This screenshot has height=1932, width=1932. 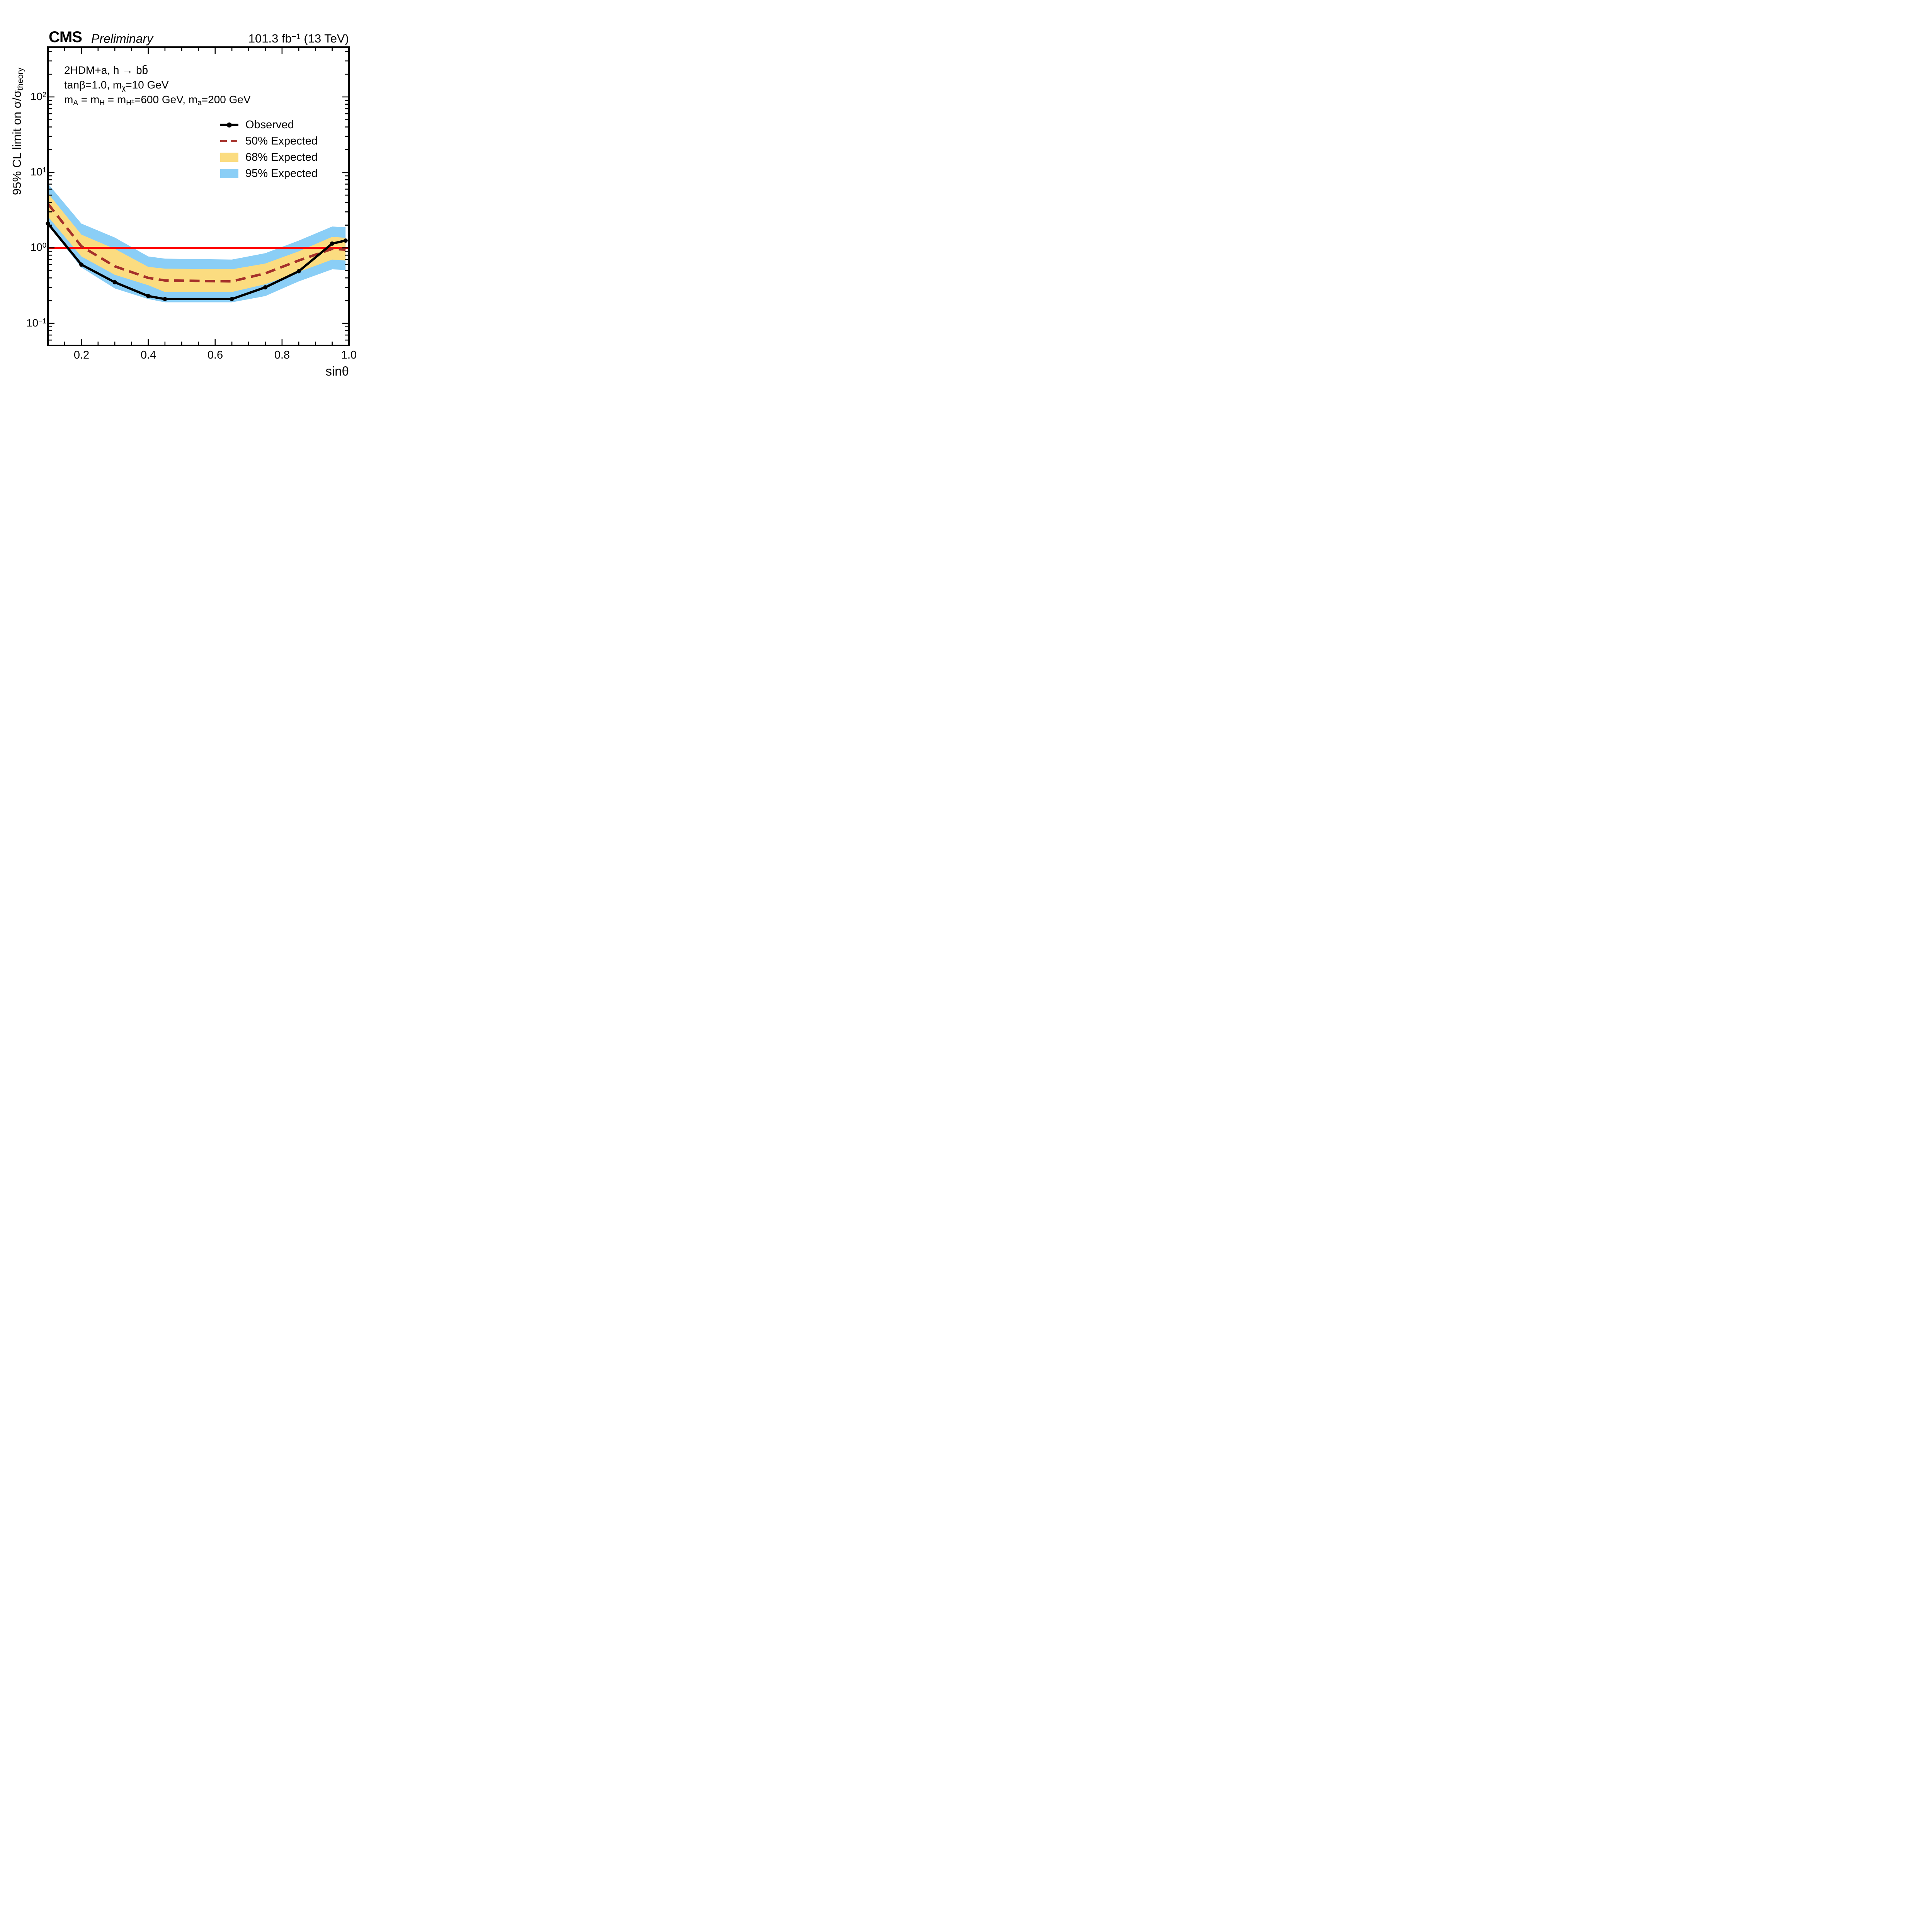 I want to click on text-fragment: (13 TeV), so click(x=324, y=39).